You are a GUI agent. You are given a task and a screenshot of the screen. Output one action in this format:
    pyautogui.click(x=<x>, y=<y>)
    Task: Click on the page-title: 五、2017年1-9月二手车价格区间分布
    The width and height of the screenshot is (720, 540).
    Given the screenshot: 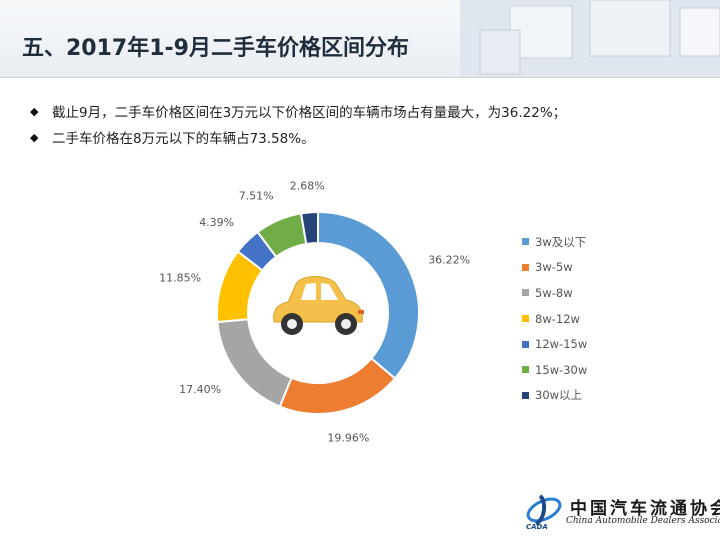 What is the action you would take?
    pyautogui.click(x=215, y=48)
    